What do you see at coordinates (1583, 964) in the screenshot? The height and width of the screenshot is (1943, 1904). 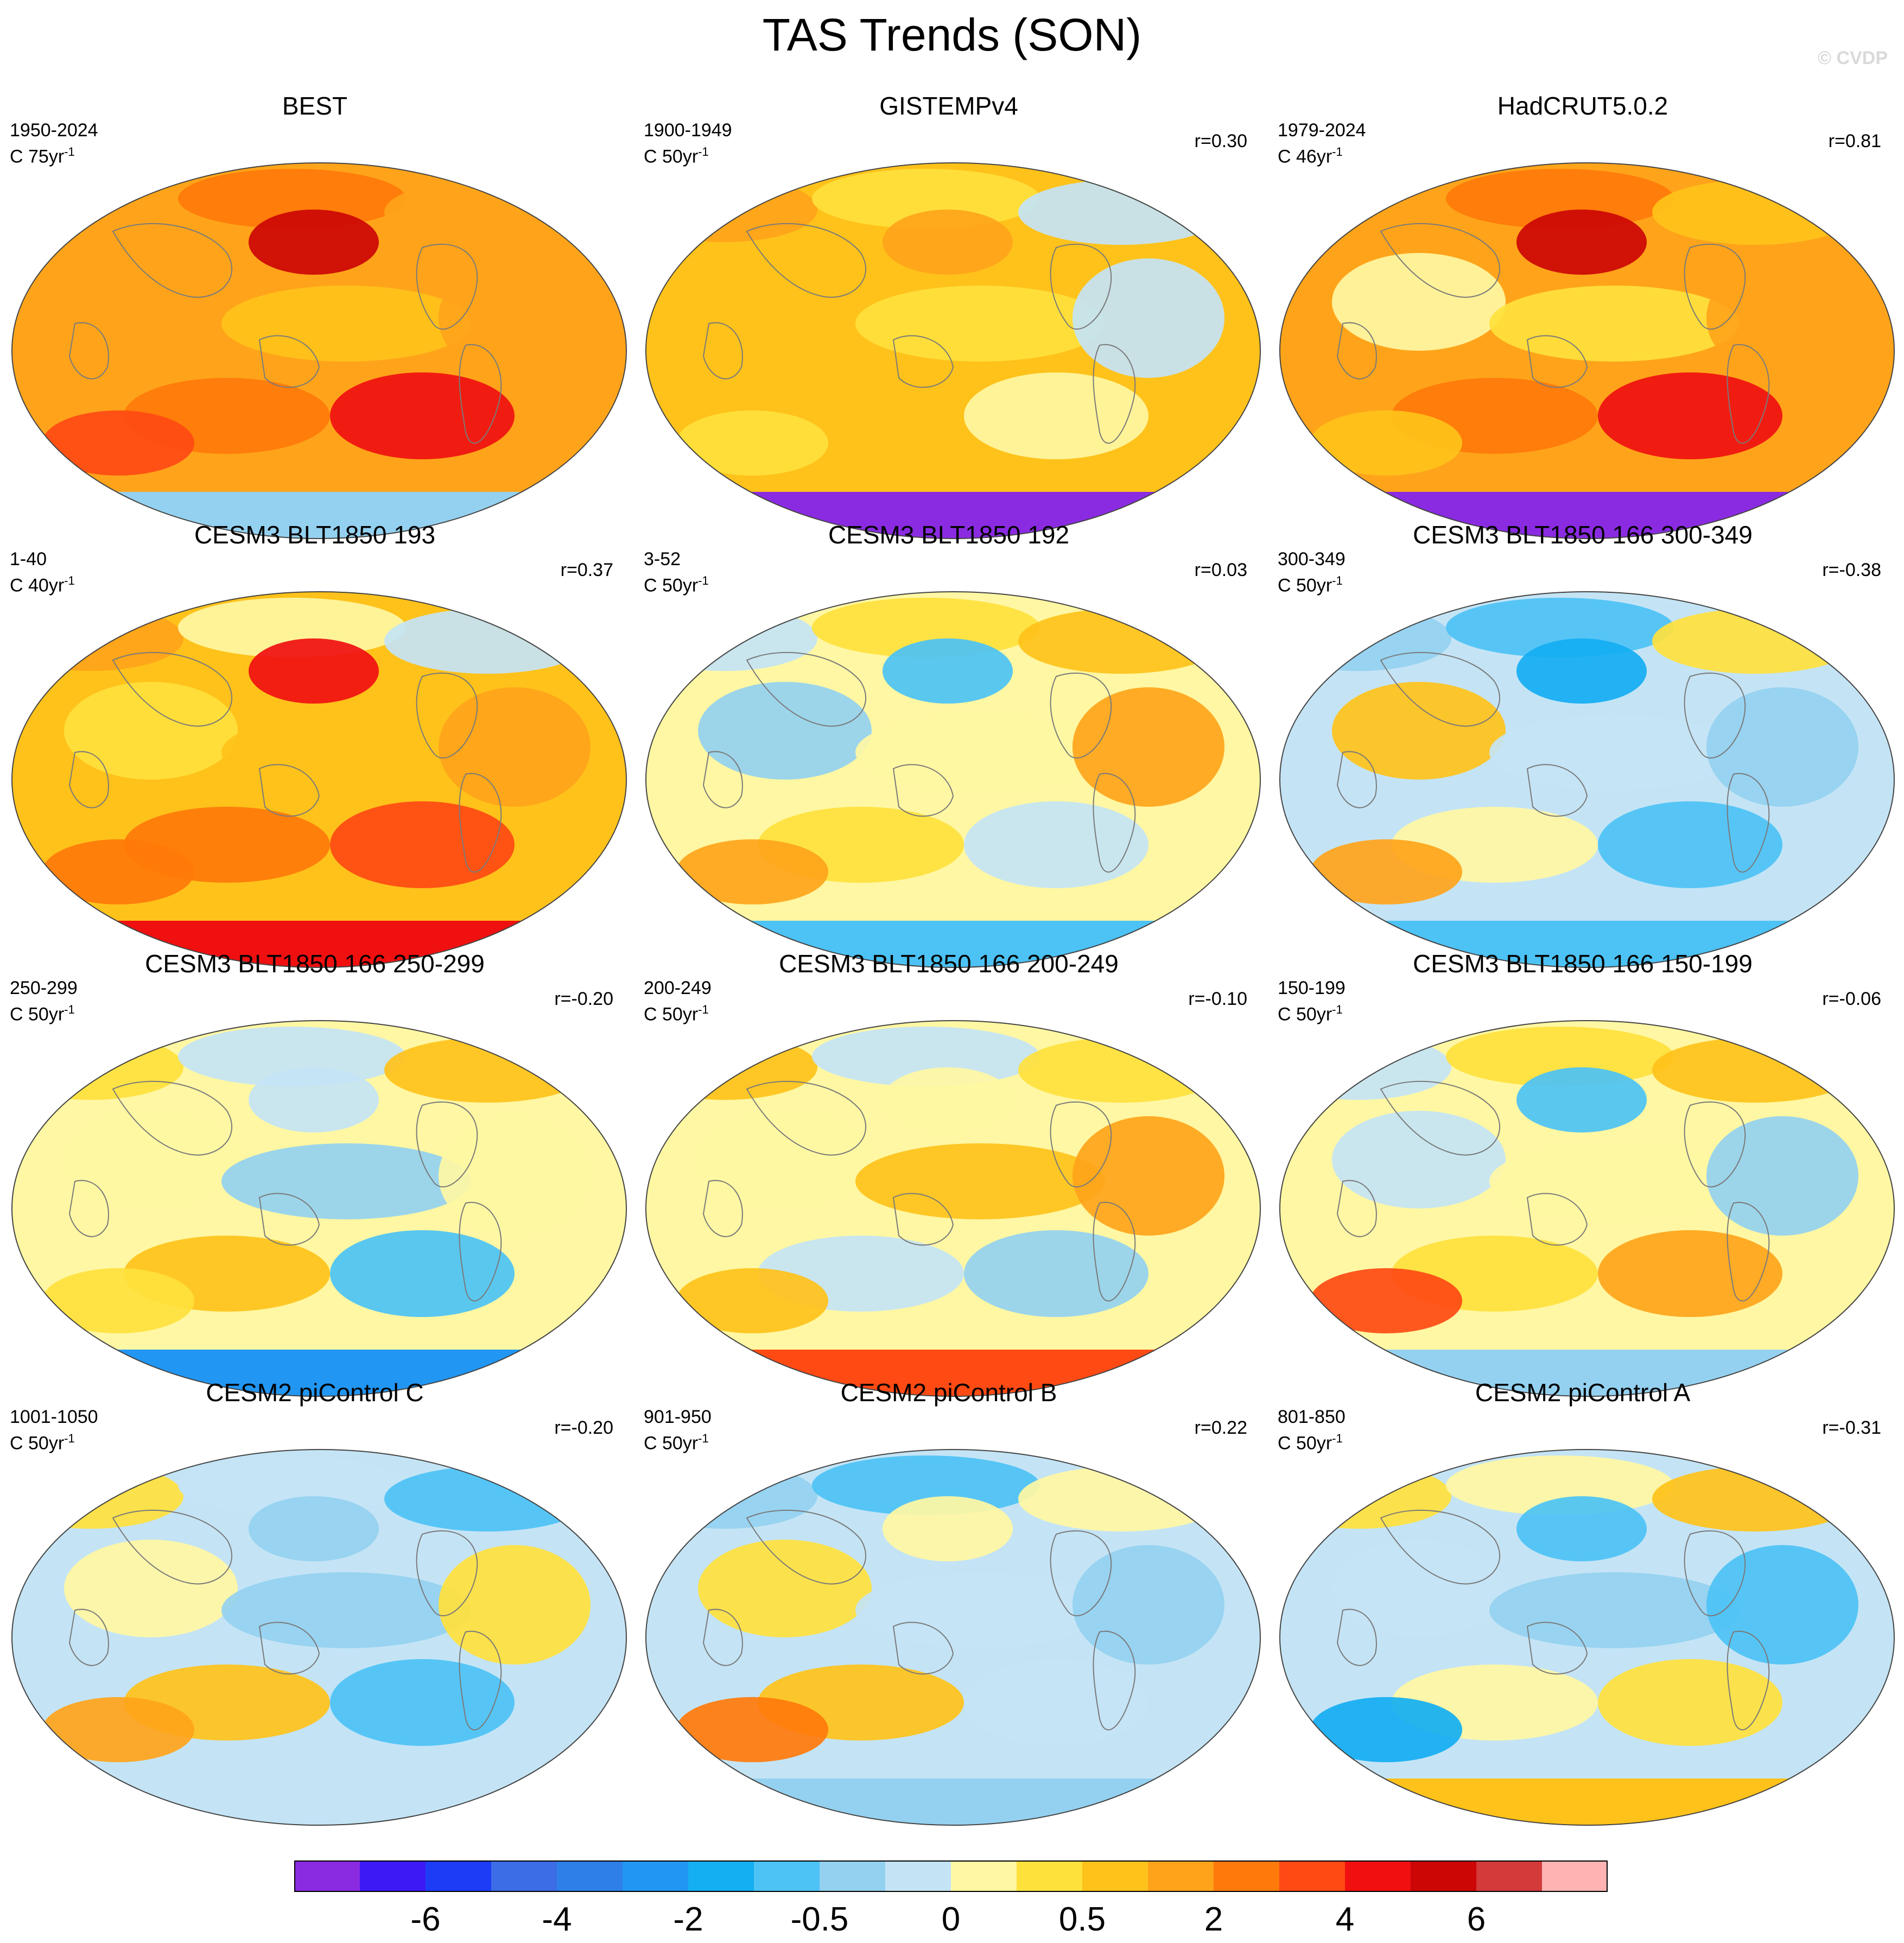 I see `panel-title: CESM3 BLT1850 166 150-199` at bounding box center [1583, 964].